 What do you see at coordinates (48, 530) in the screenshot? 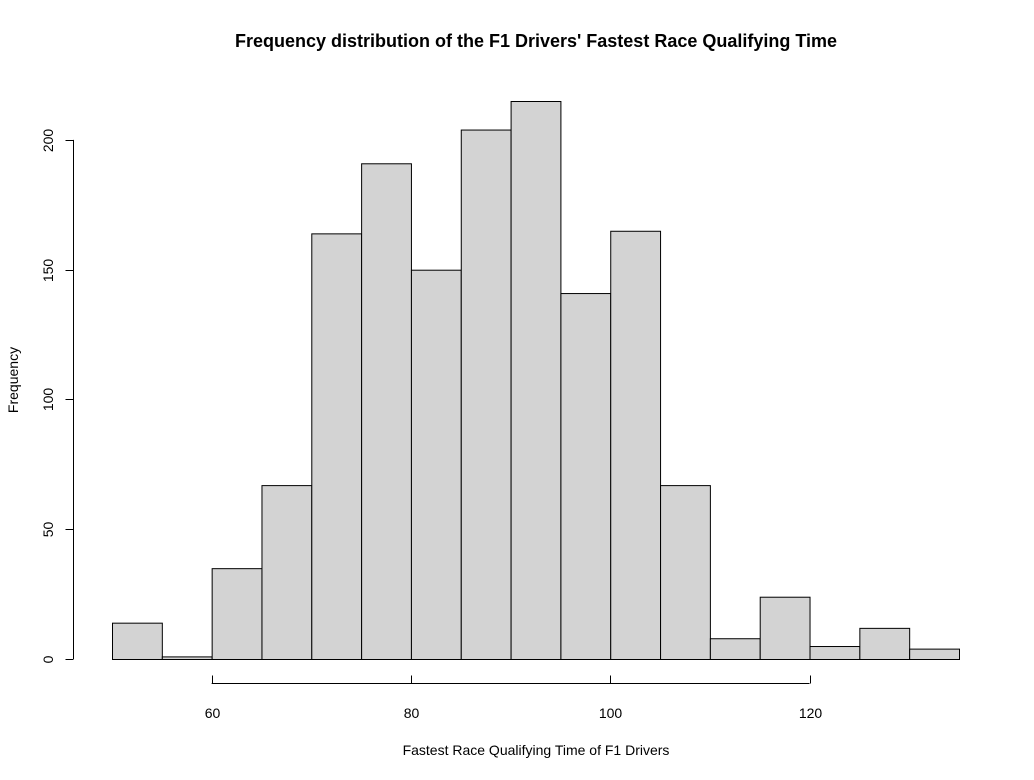
I see `y-tick-label: 50` at bounding box center [48, 530].